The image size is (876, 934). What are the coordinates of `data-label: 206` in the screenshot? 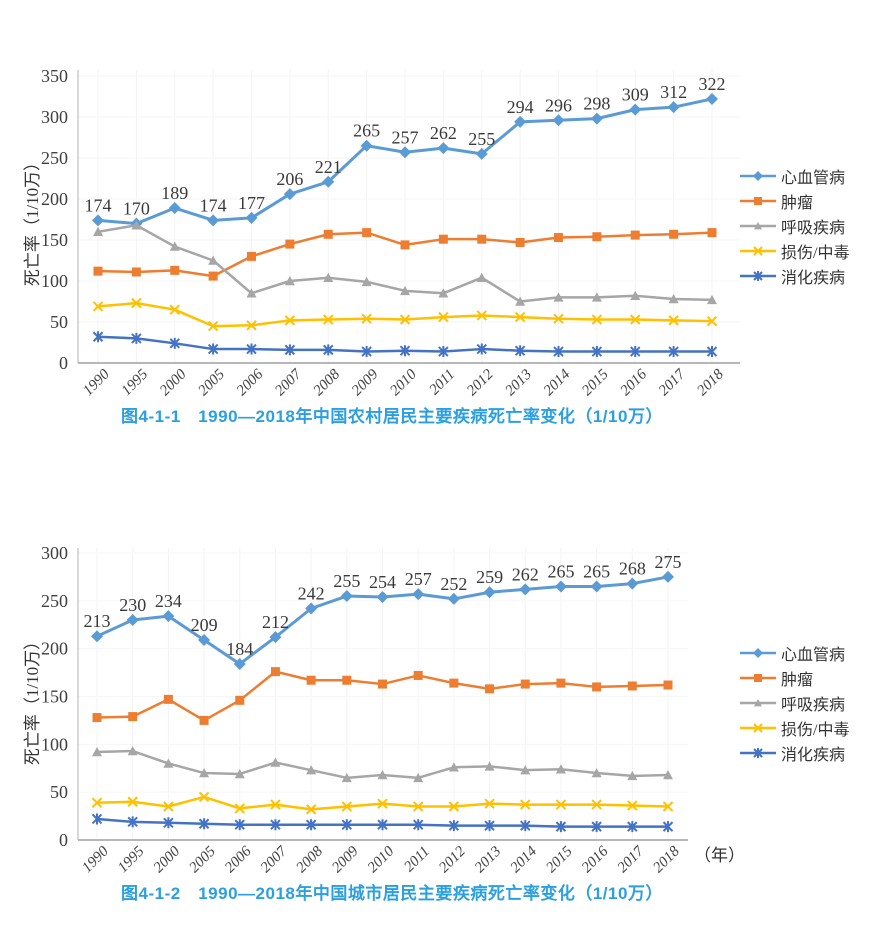 It's located at (289, 179).